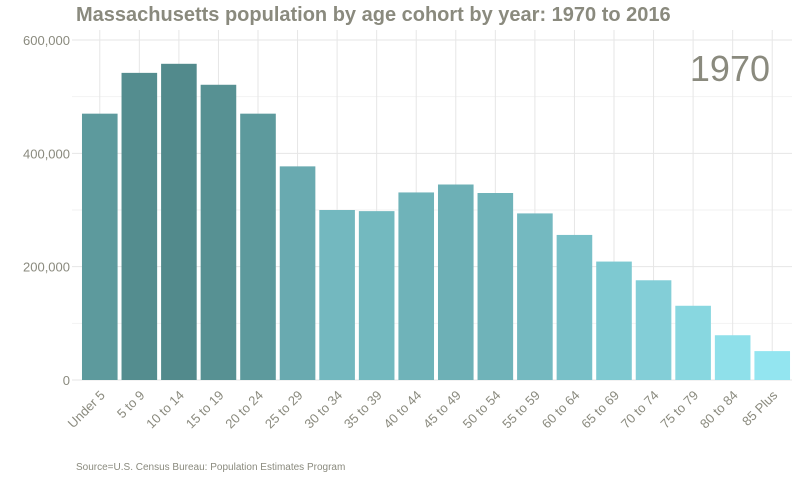  Describe the element at coordinates (403, 410) in the screenshot. I see `x-tick-label: 40 to 44` at that location.